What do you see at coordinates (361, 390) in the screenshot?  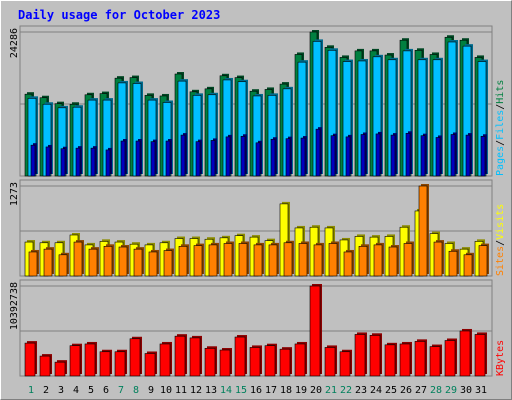 I see `x-tick-label: 23` at bounding box center [361, 390].